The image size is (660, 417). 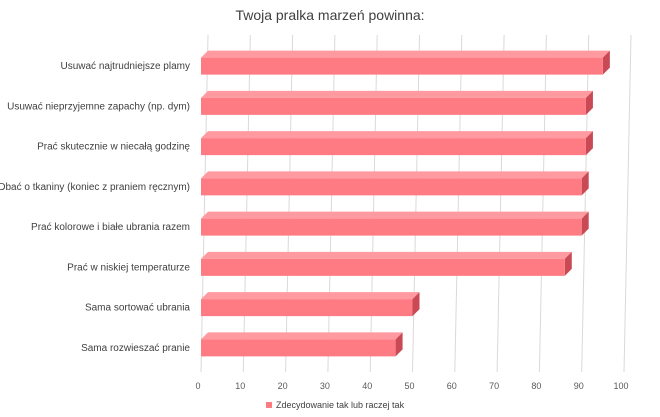 What do you see at coordinates (536, 386) in the screenshot?
I see `x-tick-label: 80` at bounding box center [536, 386].